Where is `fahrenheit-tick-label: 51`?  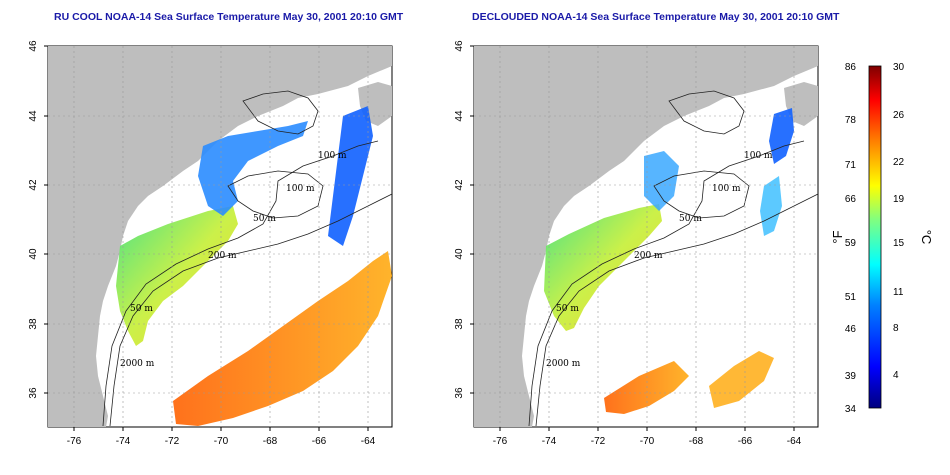 fahrenheit-tick-label: 51 is located at coordinates (851, 297).